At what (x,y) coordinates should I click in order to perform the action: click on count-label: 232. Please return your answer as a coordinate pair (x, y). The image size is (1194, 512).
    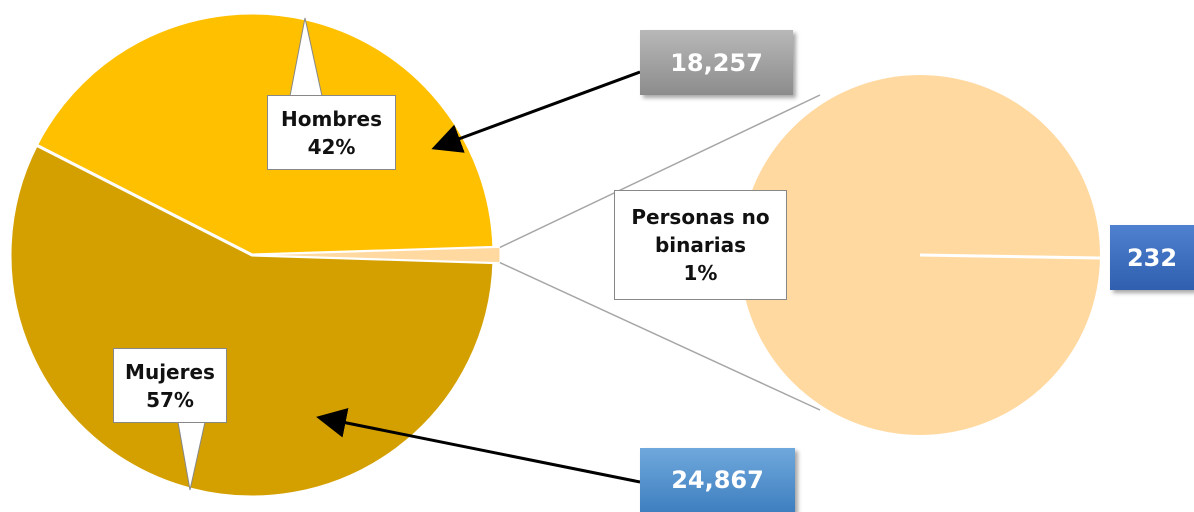
    Looking at the image, I should click on (1152, 257).